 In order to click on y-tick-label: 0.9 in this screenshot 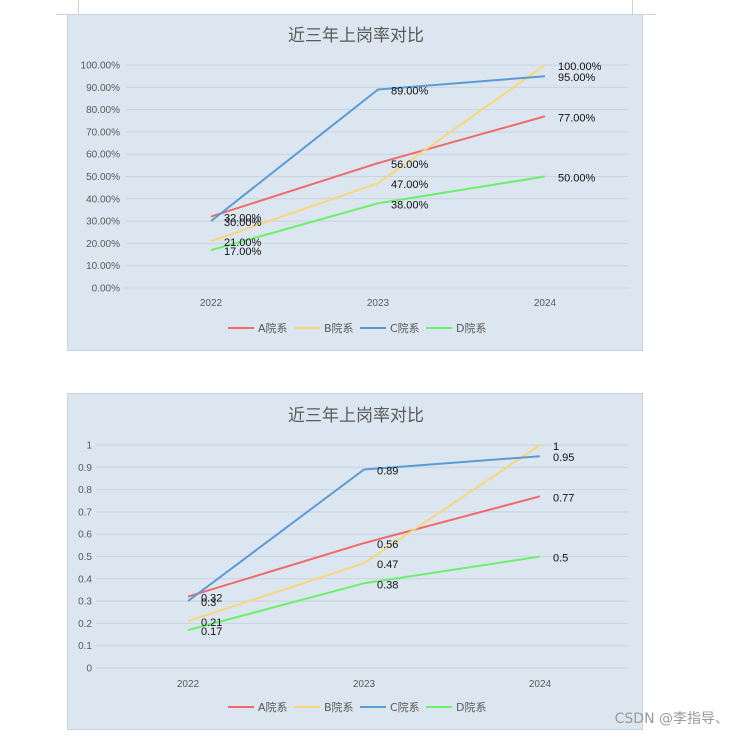, I will do `click(85, 468)`.